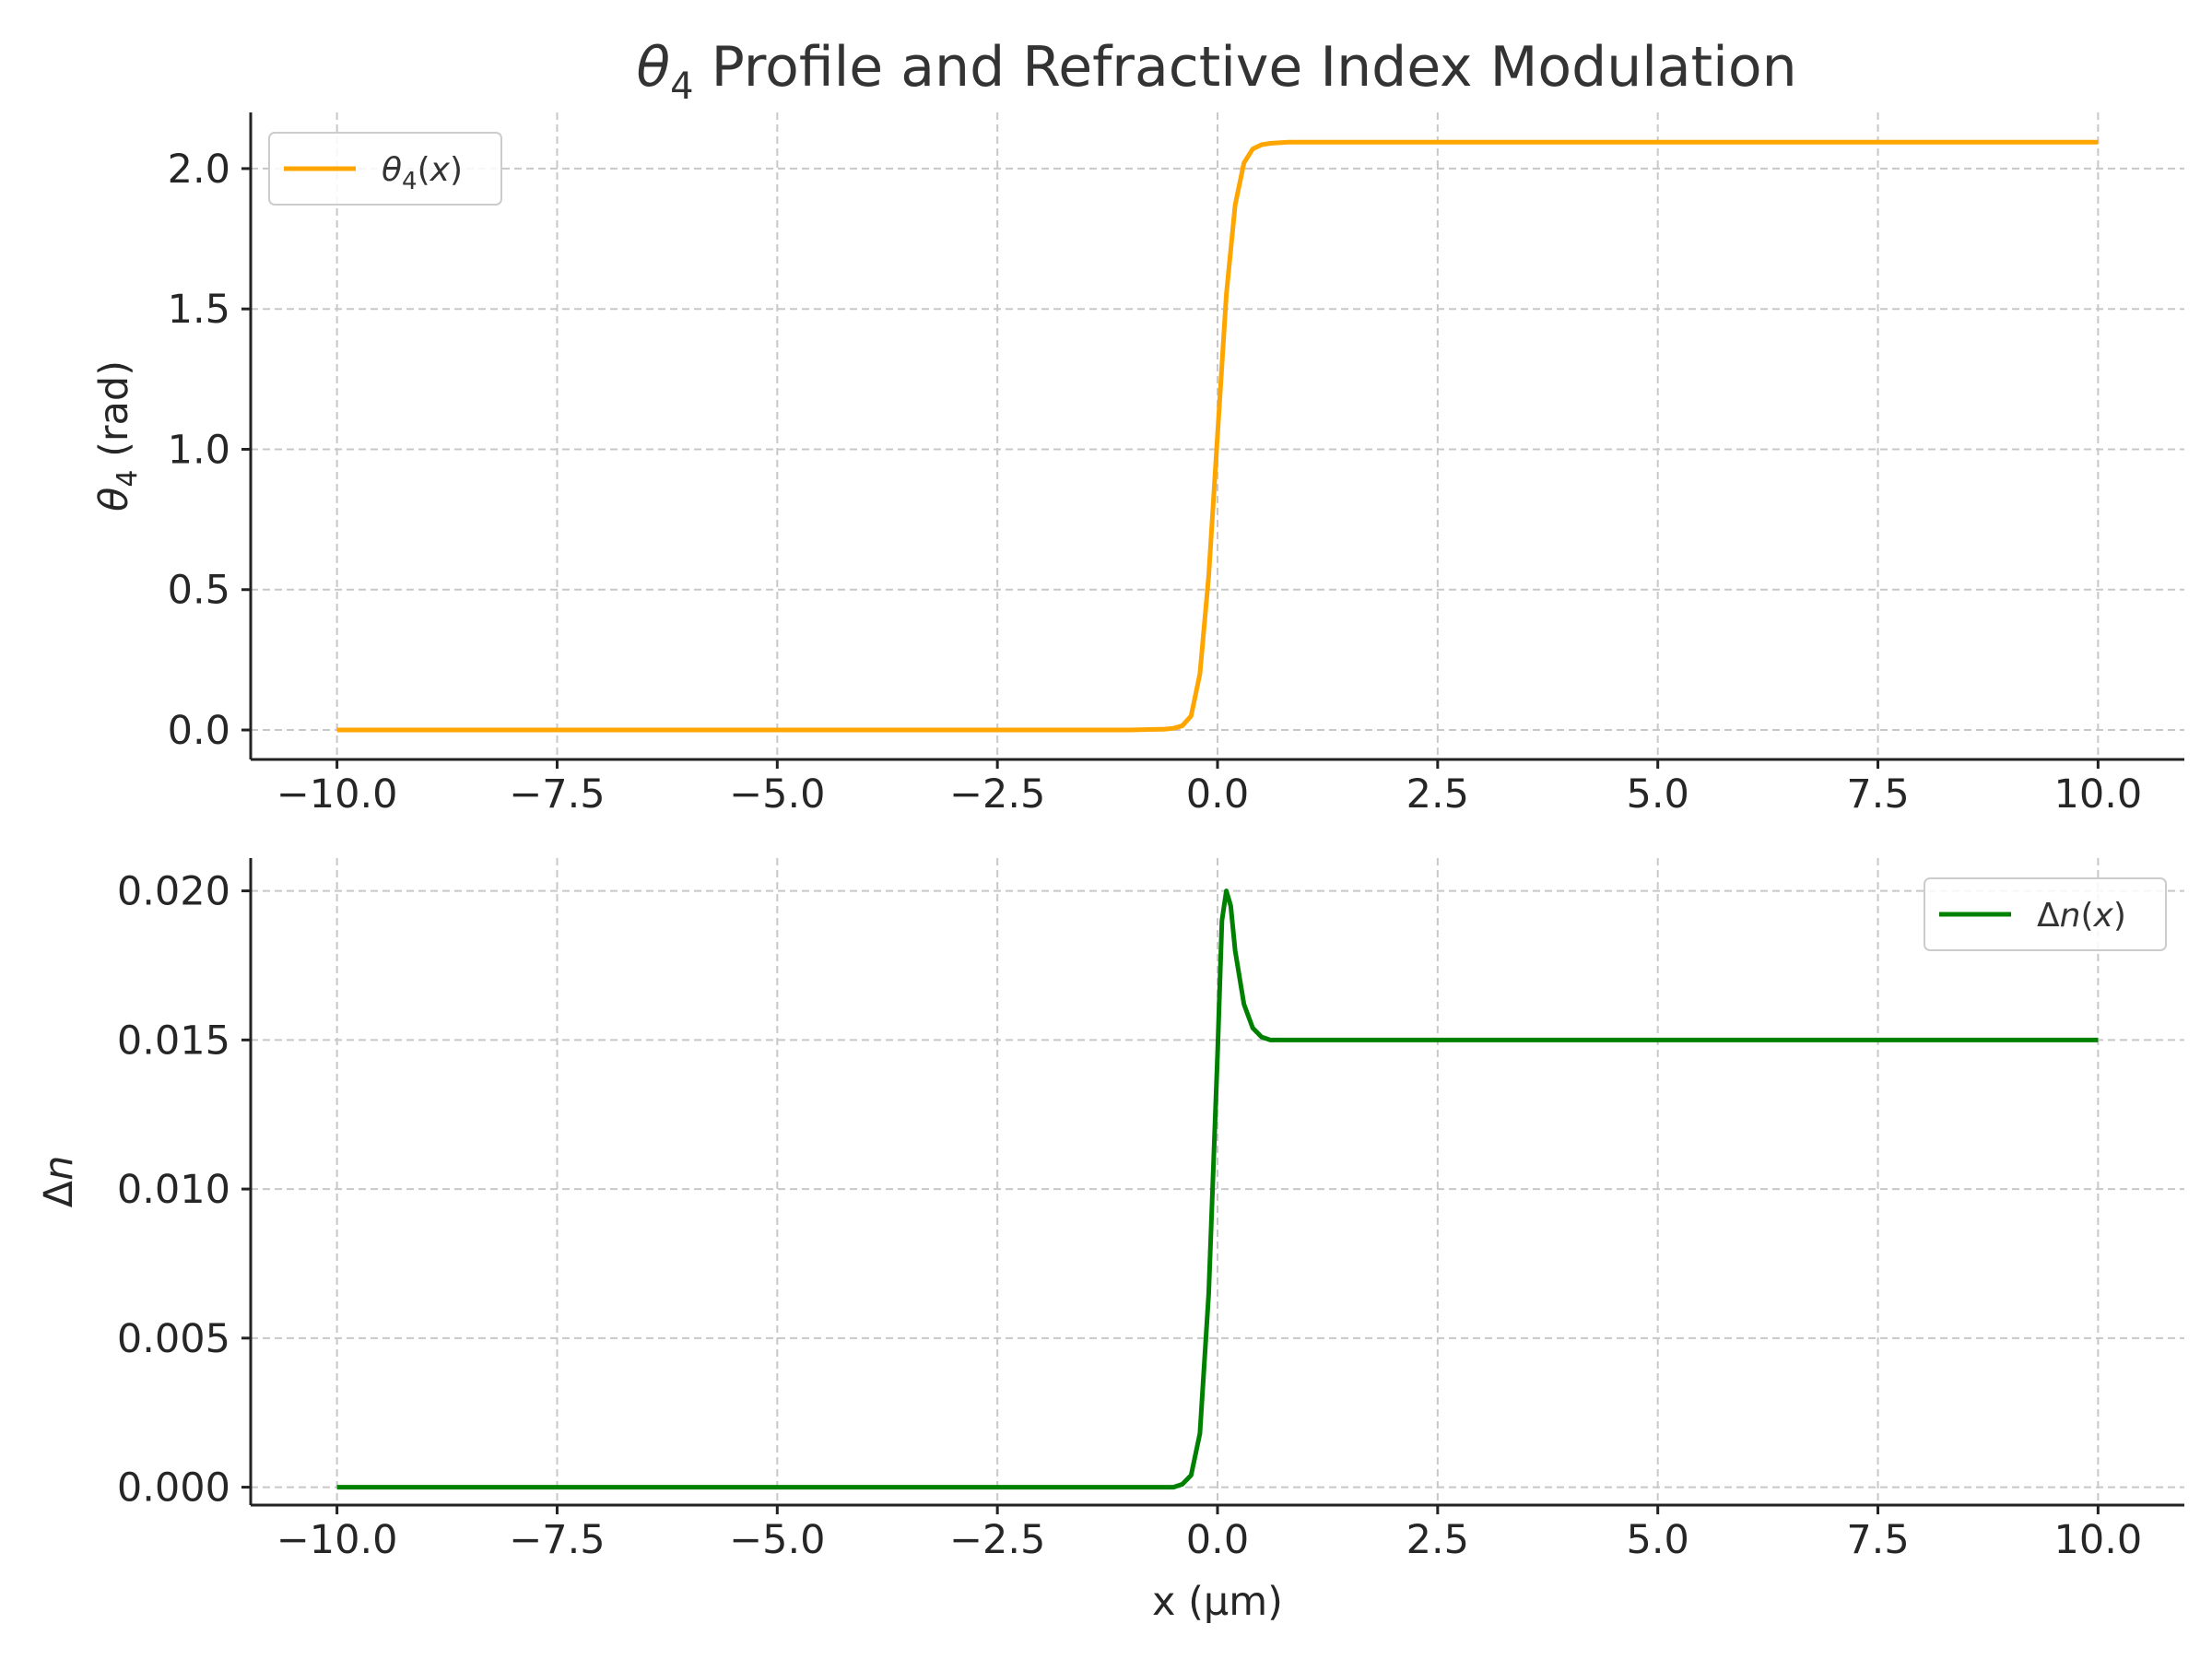 The height and width of the screenshot is (1659, 2212). I want to click on y-tick-label: 0.000, so click(173, 1488).